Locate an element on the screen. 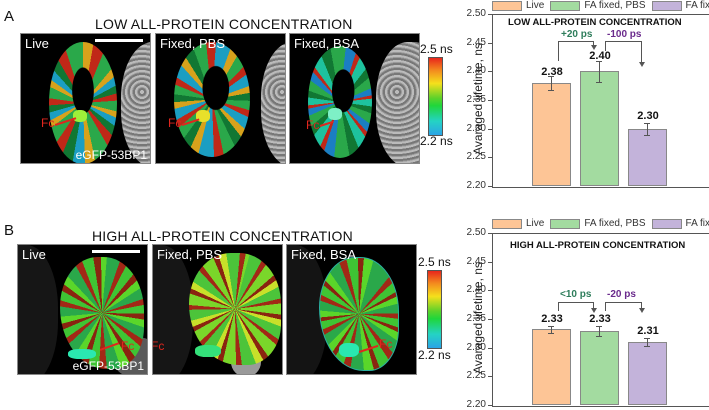 This screenshot has width=709, height=410. panel-a-title: LOW ALL-PROTEIN CONCENTRATION is located at coordinates (224, 24).